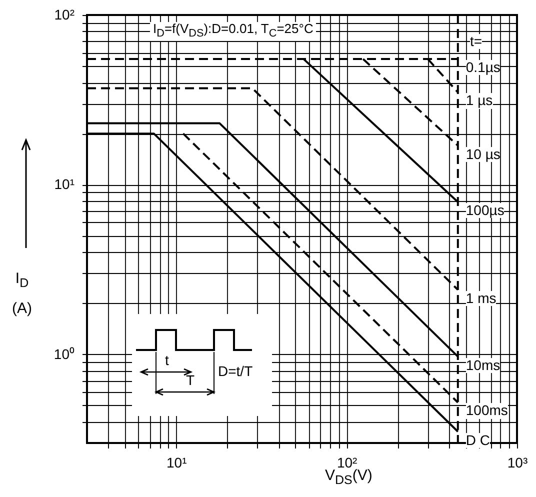 Image resolution: width=536 pixels, height=497 pixels. What do you see at coordinates (478, 440) in the screenshot?
I see `series-label: D C` at bounding box center [478, 440].